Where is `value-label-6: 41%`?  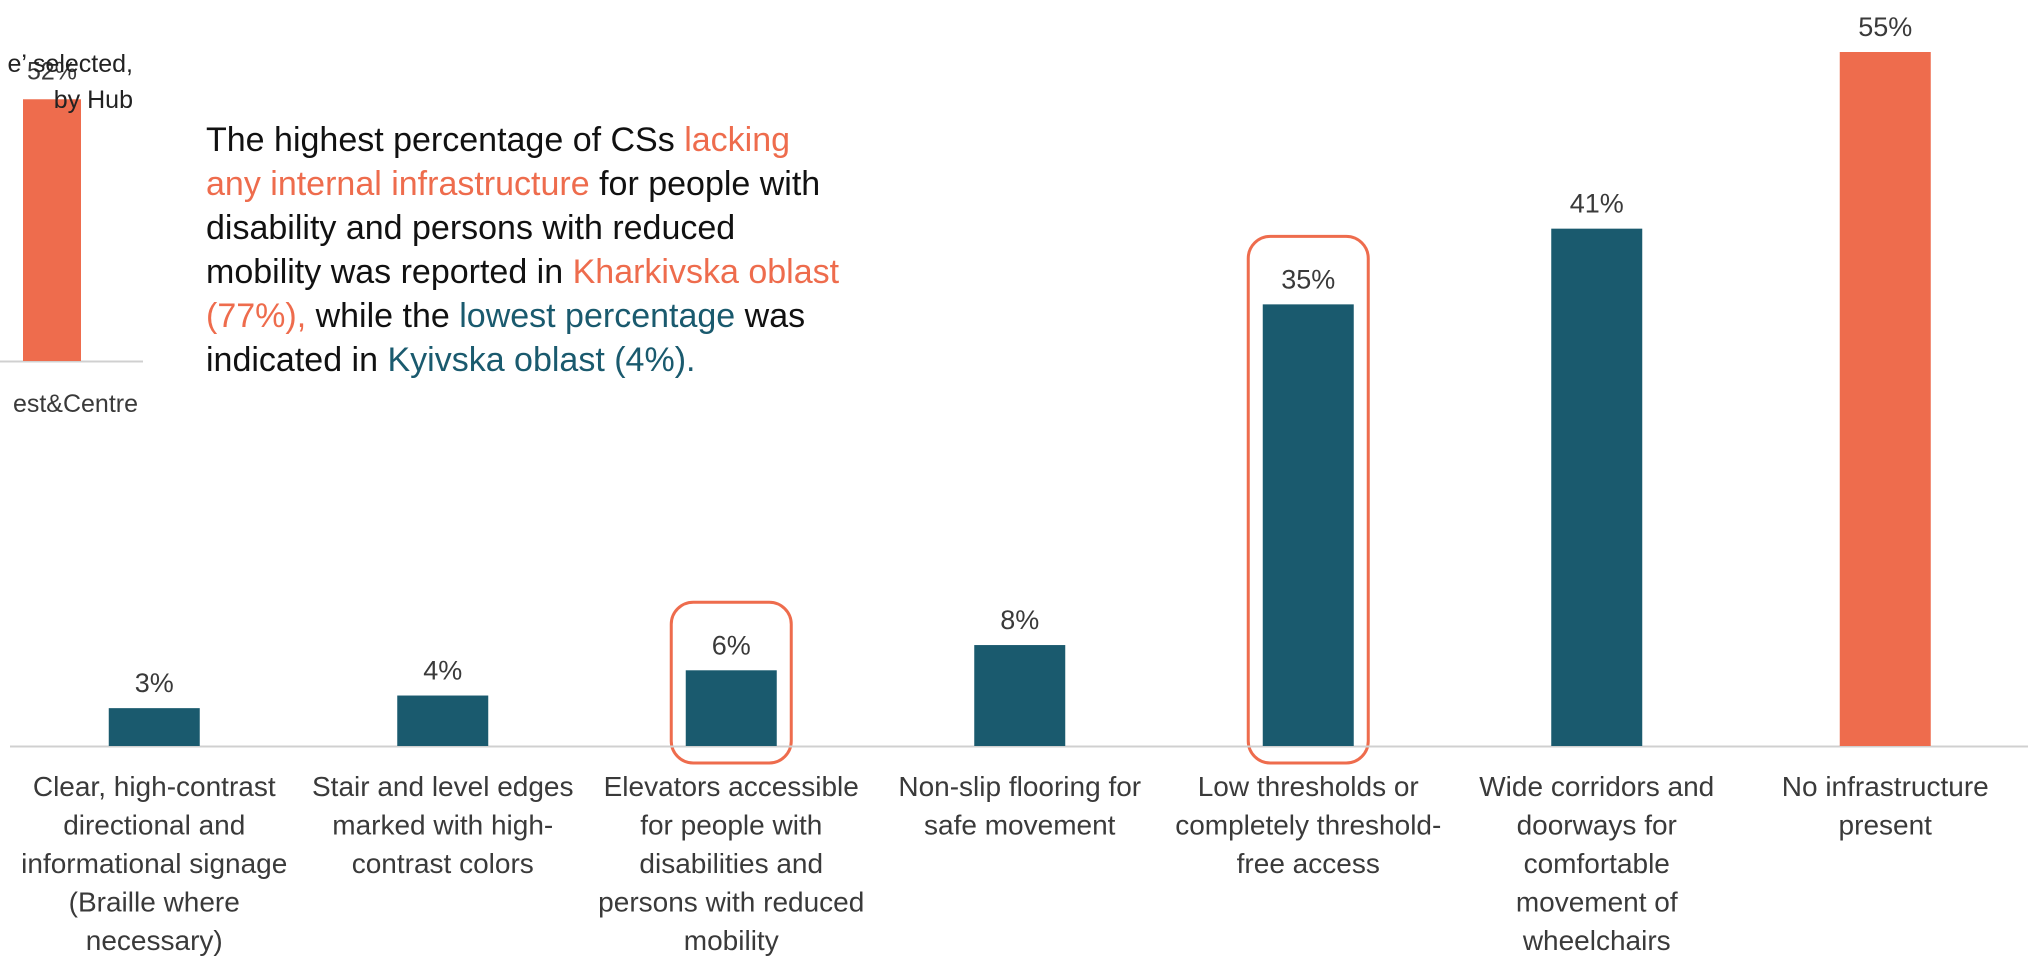
value-label-6: 41% is located at coordinates (1597, 204).